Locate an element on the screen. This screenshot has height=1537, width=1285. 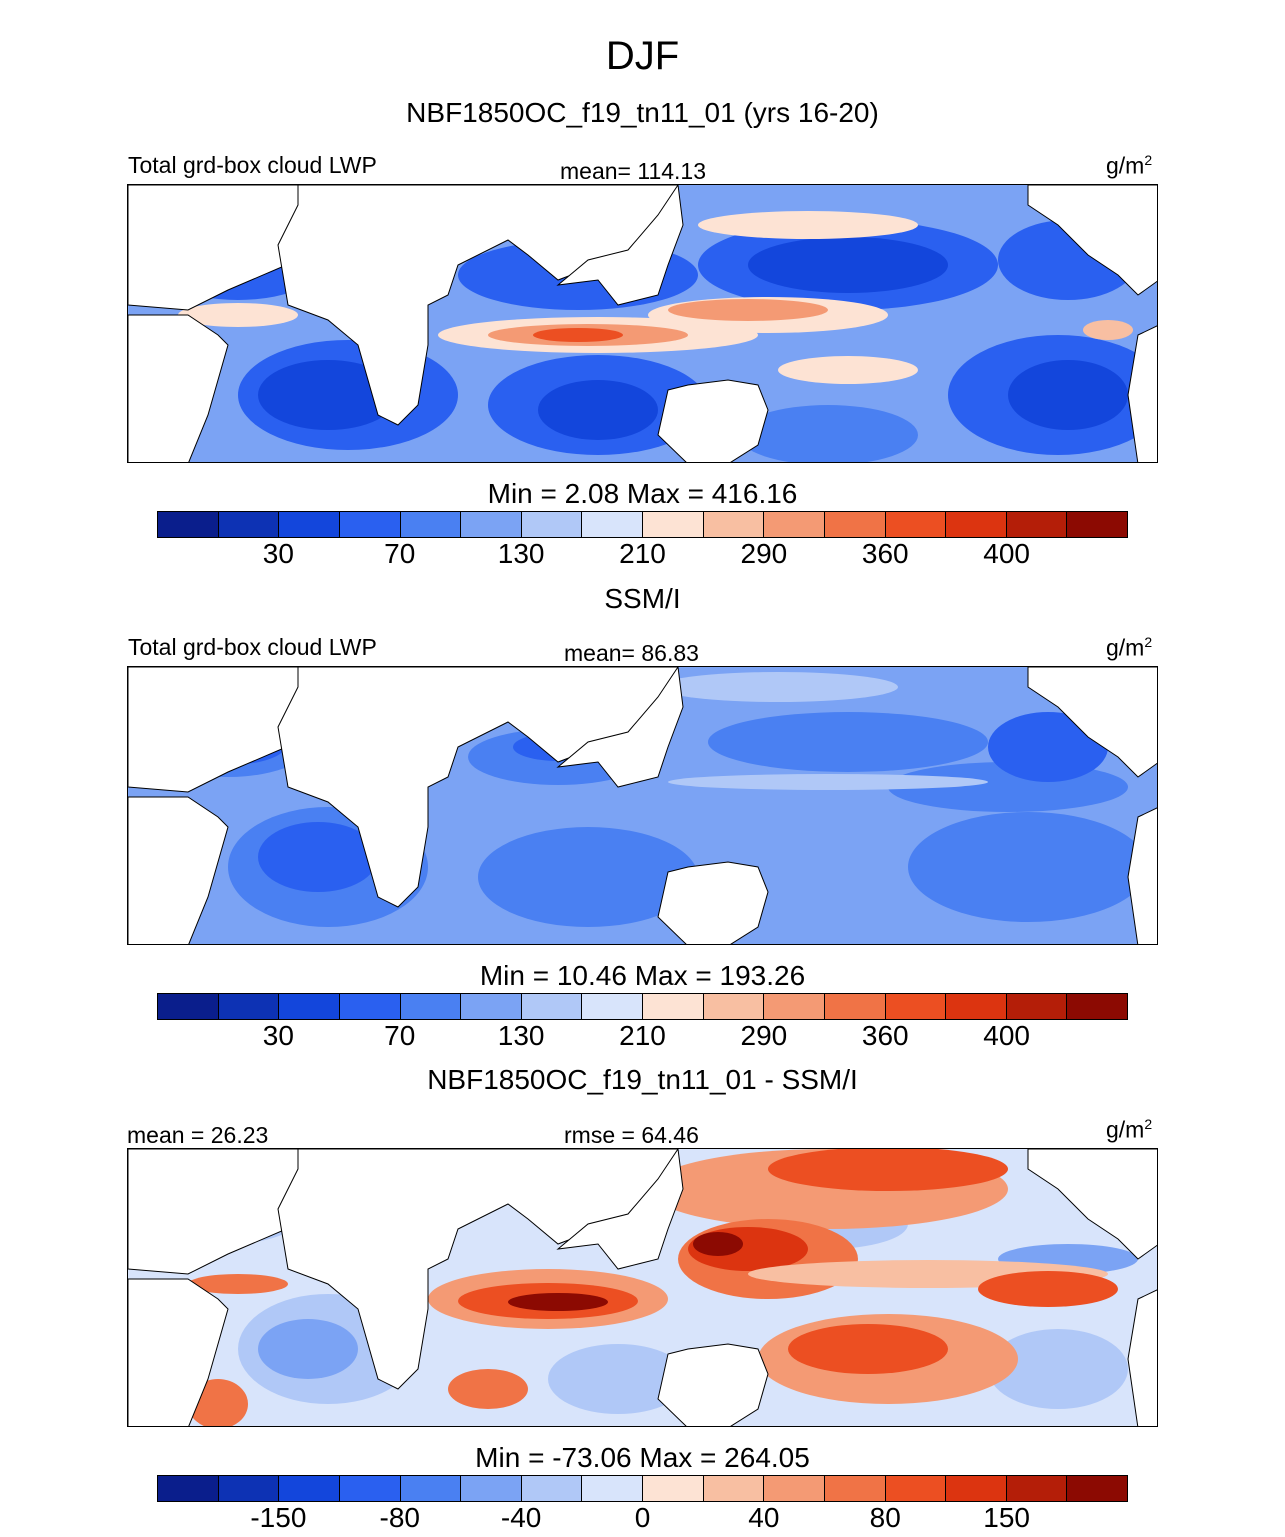
panel-3-colorbar-ticks: -150 -80 -40 0 40 80 150 is located at coordinates (642, 1519).